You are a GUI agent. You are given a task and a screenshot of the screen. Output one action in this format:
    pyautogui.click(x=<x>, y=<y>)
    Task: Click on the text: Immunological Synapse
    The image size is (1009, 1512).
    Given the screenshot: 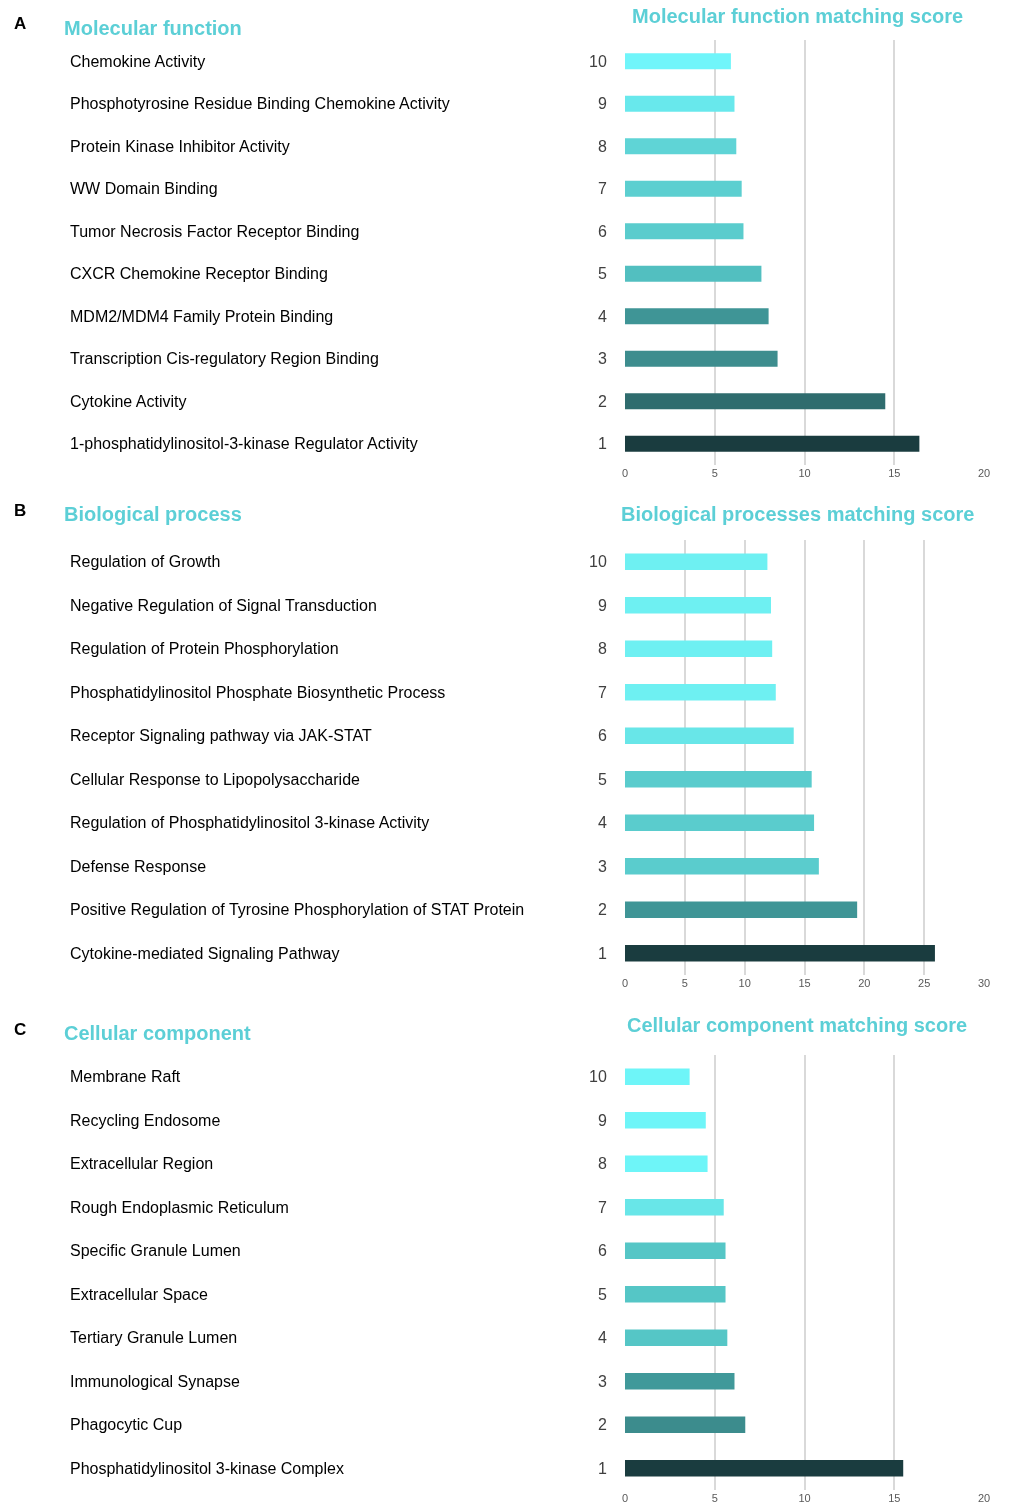 What is the action you would take?
    pyautogui.click(x=155, y=1381)
    